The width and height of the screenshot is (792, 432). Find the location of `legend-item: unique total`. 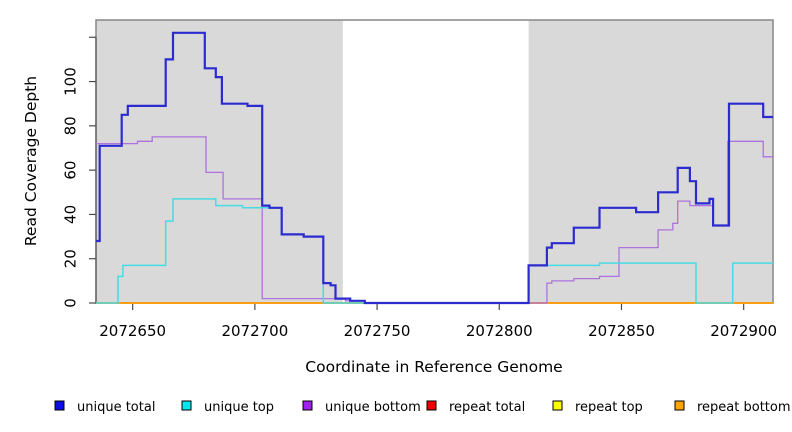

legend-item: unique total is located at coordinates (104, 407).